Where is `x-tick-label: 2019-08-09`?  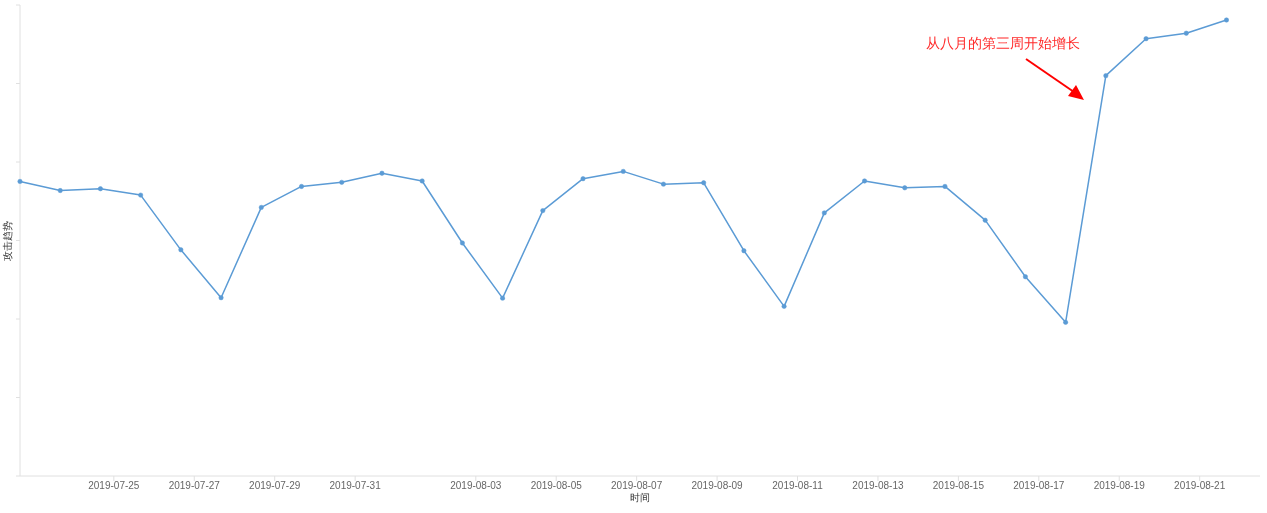 x-tick-label: 2019-08-09 is located at coordinates (717, 485).